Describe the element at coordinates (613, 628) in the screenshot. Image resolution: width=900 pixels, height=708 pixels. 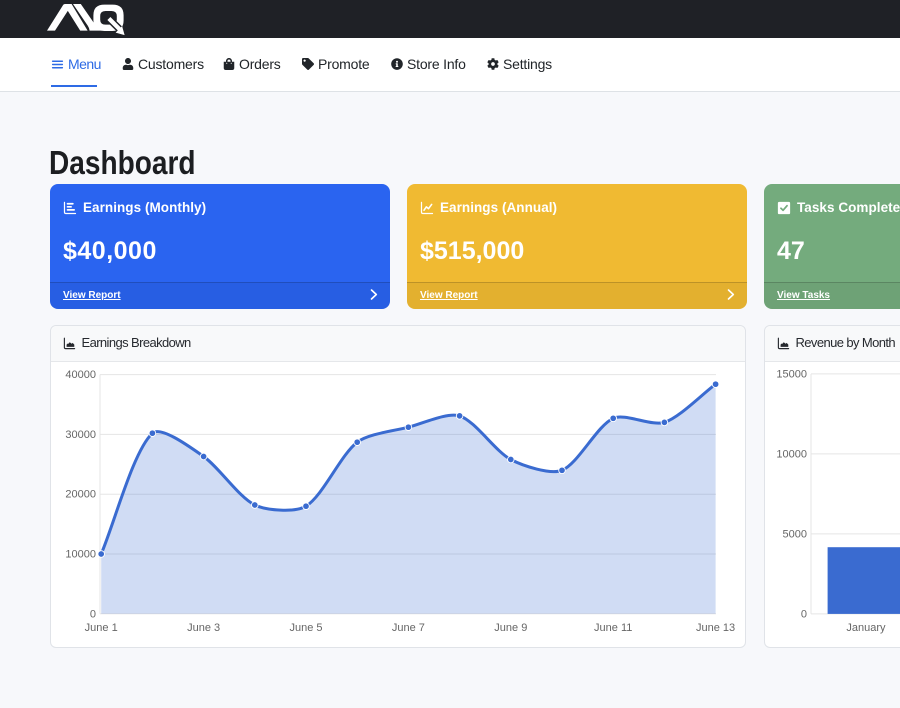
I see `svg-text: June 11` at that location.